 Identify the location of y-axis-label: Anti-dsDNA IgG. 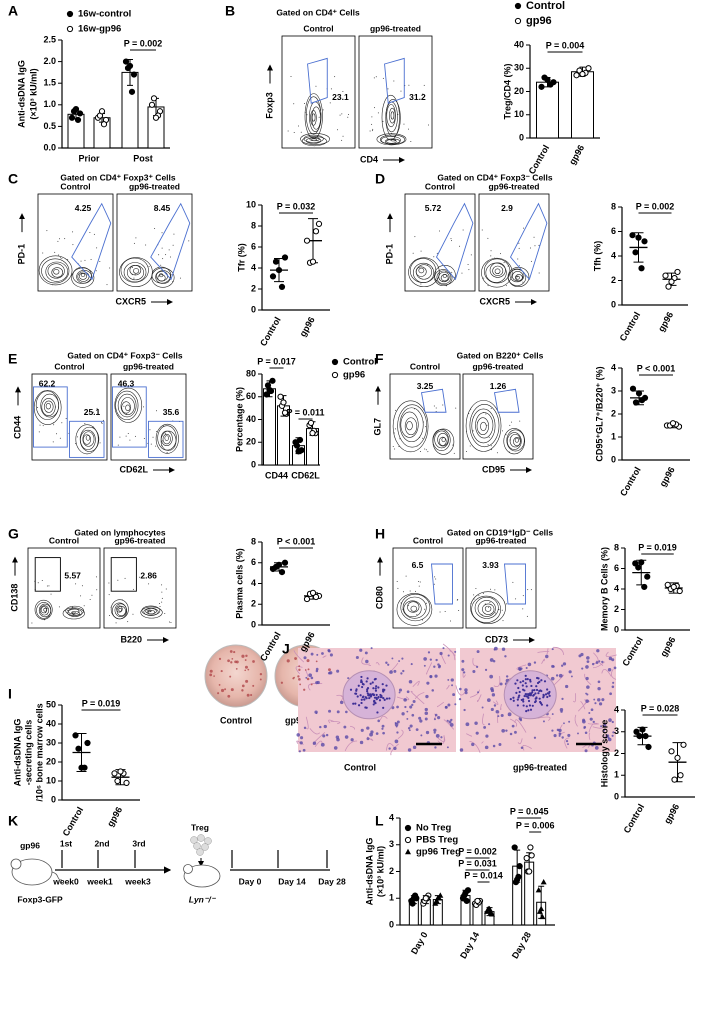
(21, 94).